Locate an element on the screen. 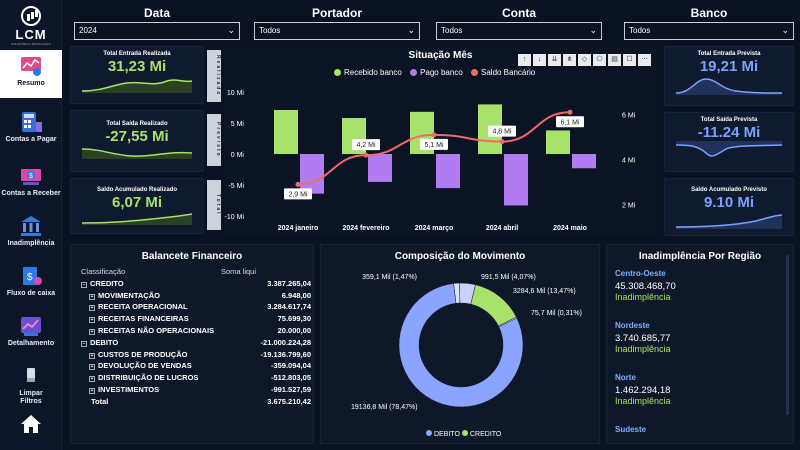 The image size is (800, 450). expand-hierarchy-button: ⋔ is located at coordinates (569, 60).